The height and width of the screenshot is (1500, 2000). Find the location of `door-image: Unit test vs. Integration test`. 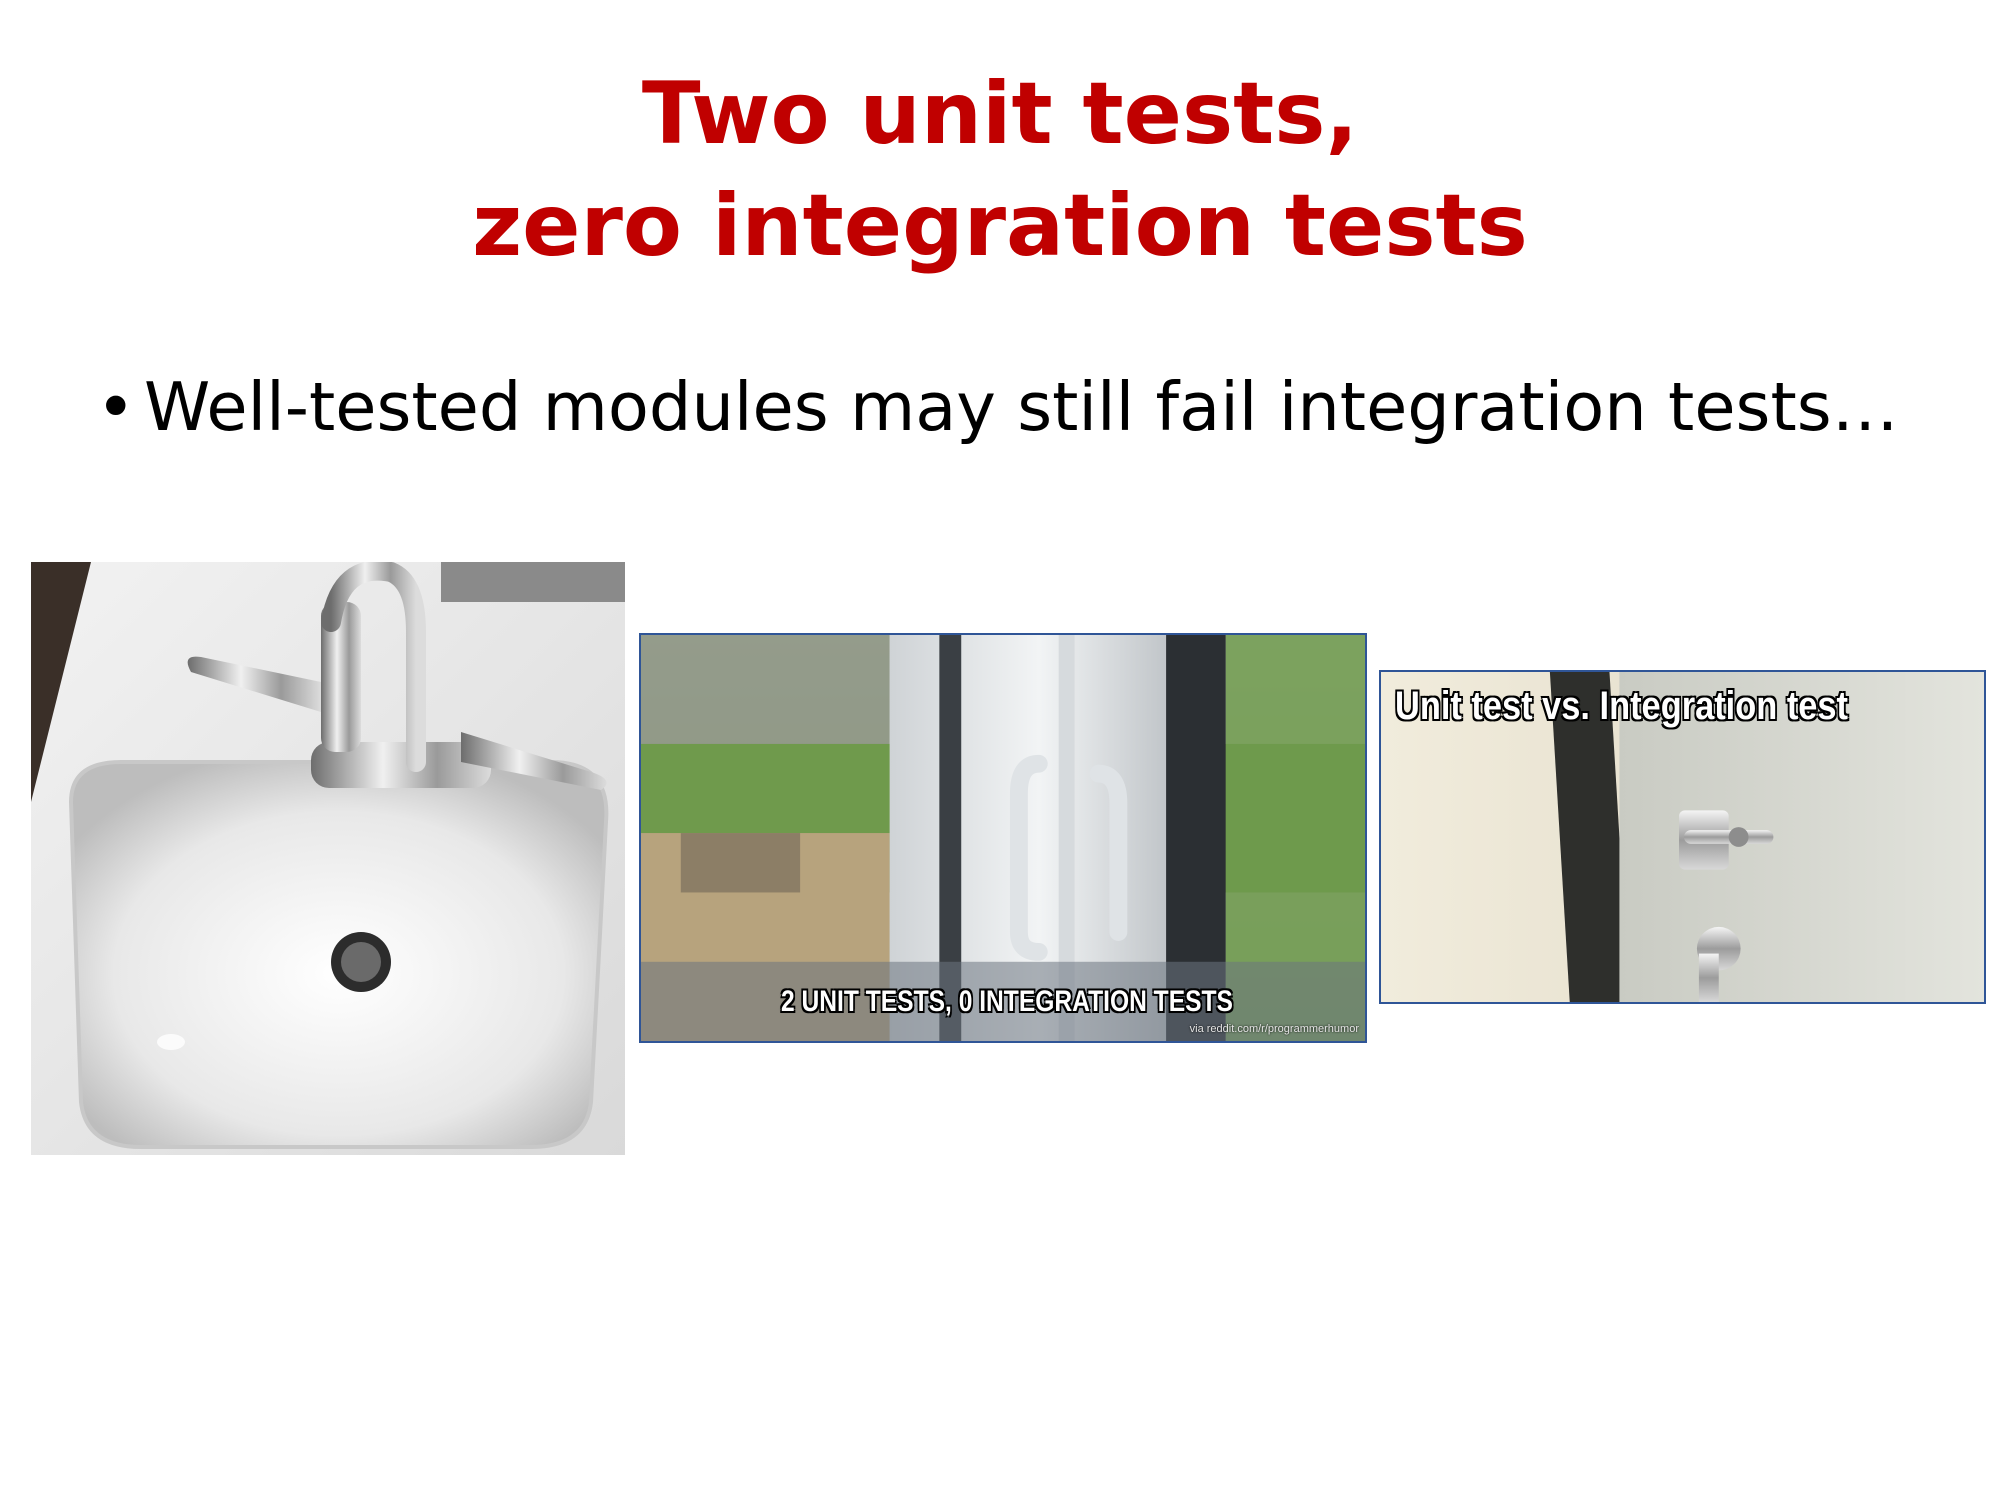

door-image: Unit test vs. Integration test is located at coordinates (1682, 837).